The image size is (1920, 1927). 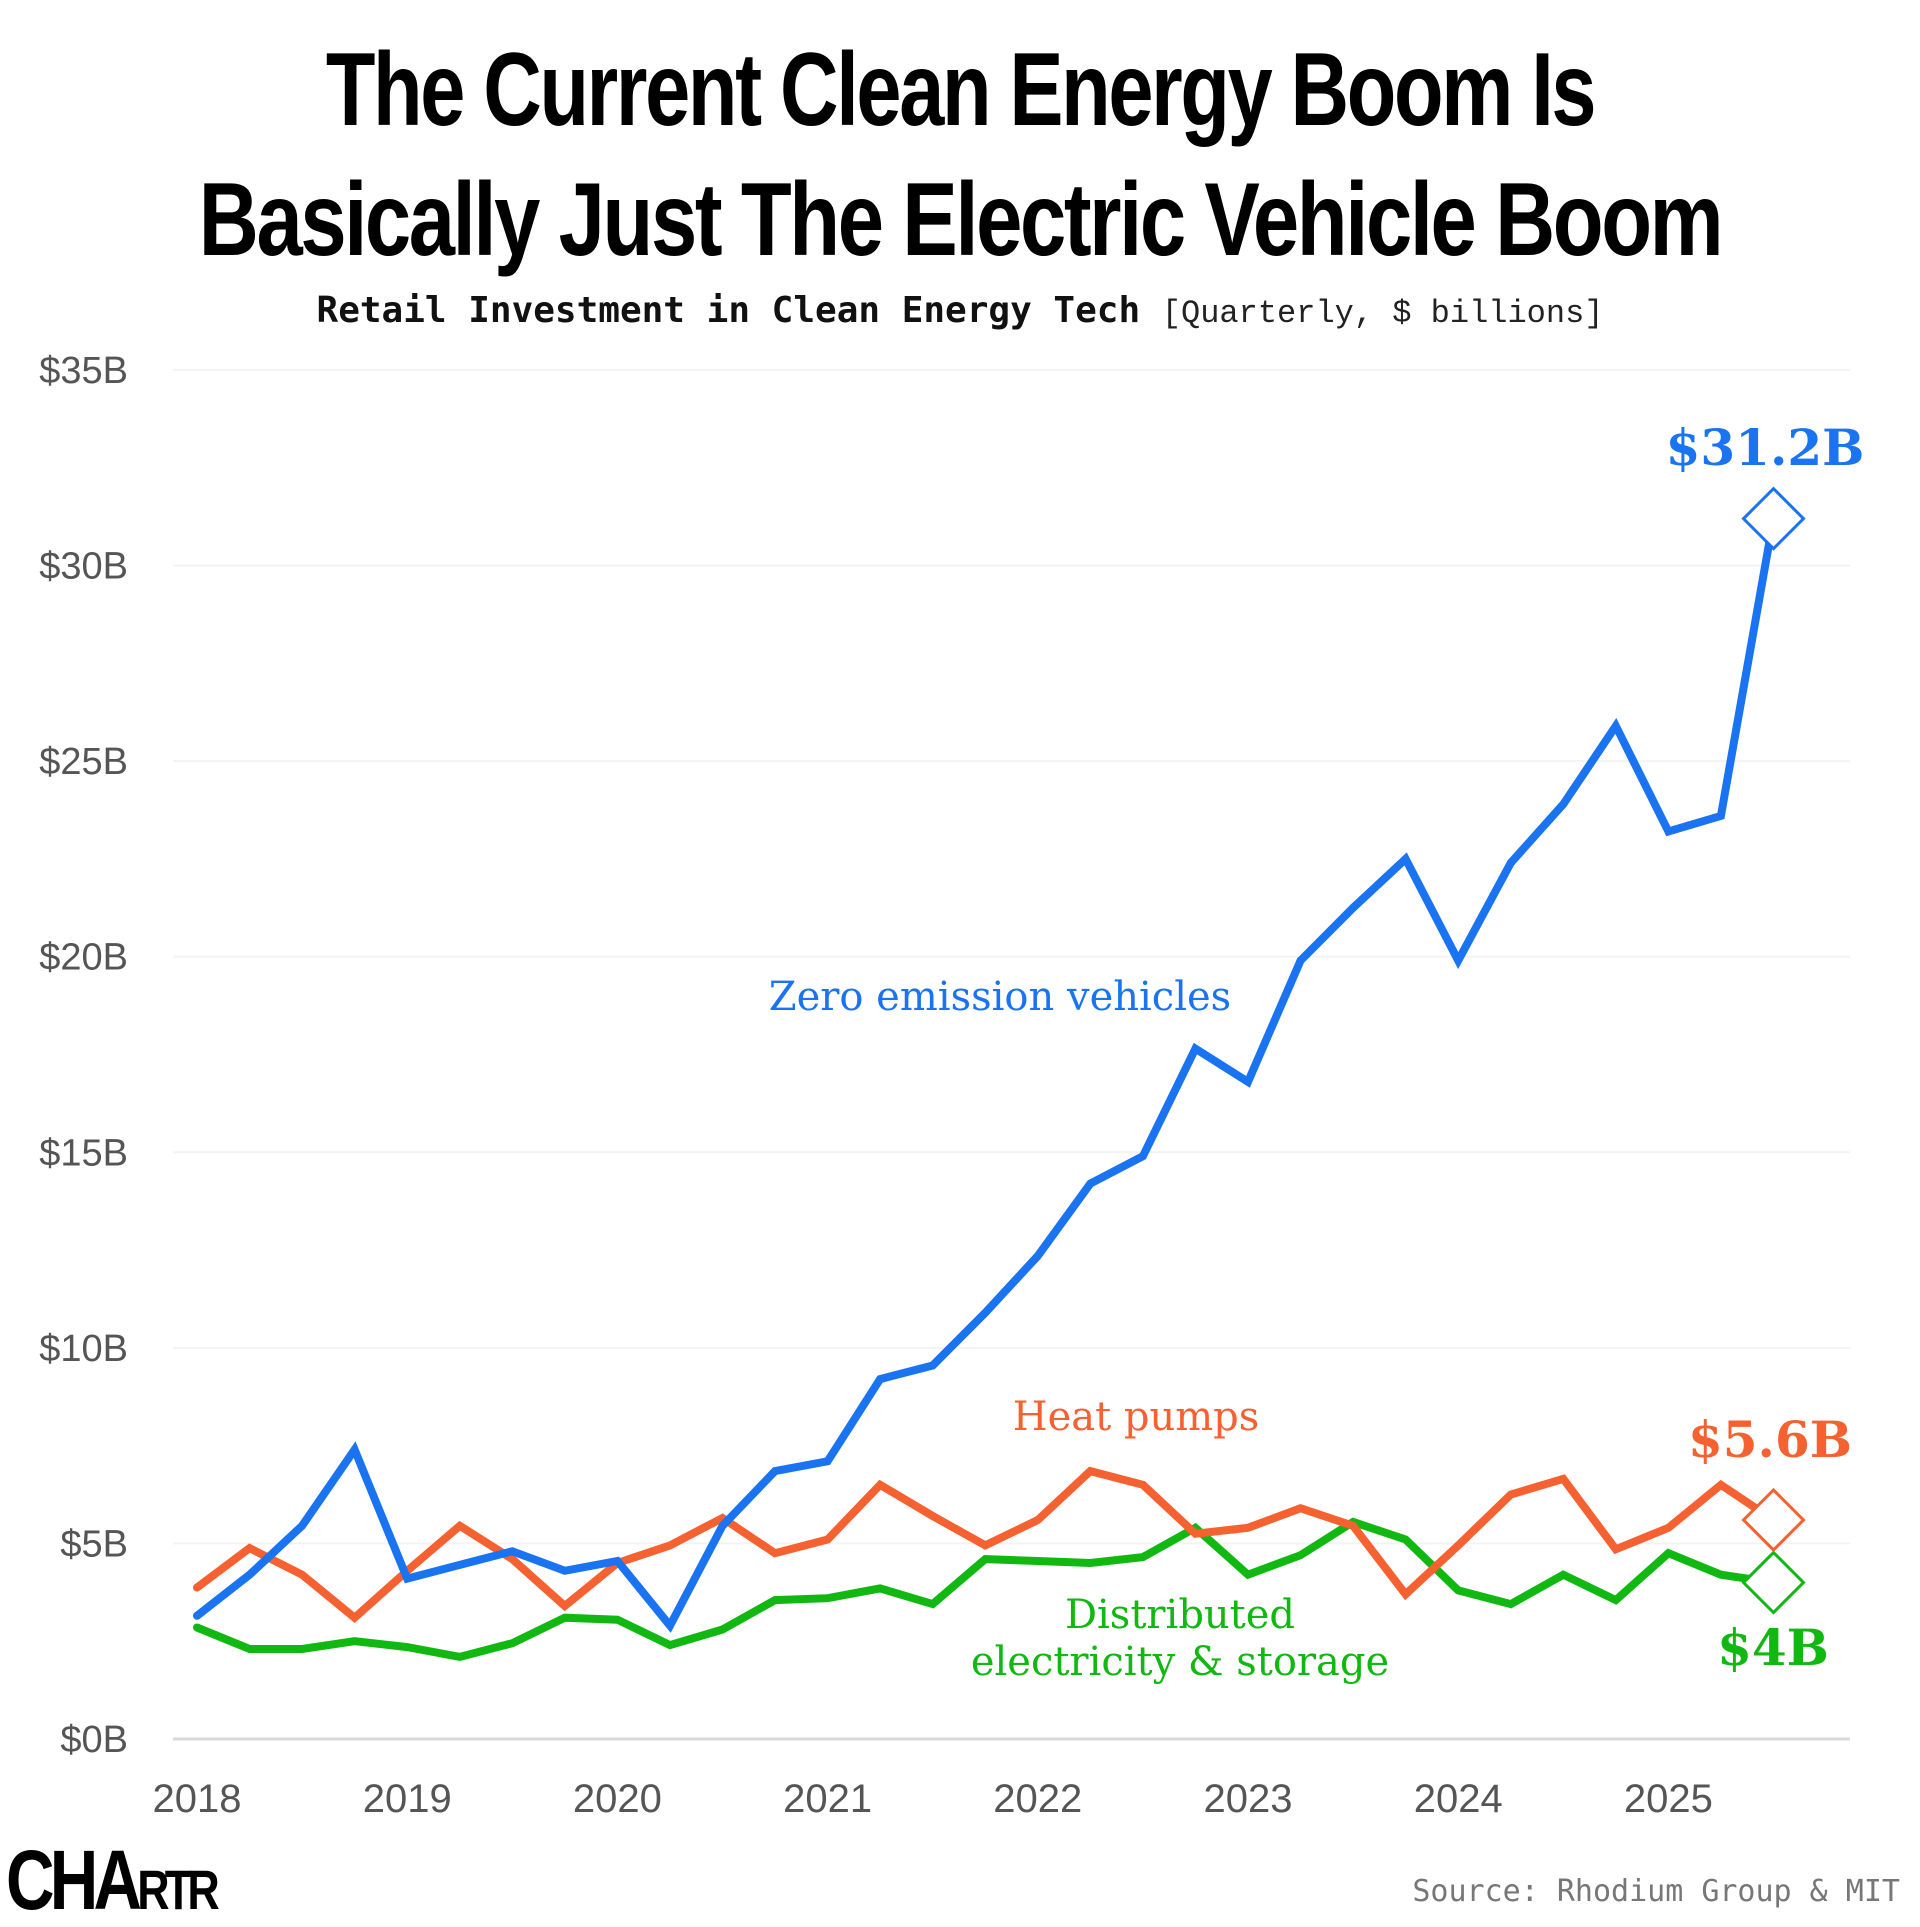 I want to click on y-axis-ticks: $0B $5B $10B $15B $20B $25B $30B $35B, so click(x=83, y=1055).